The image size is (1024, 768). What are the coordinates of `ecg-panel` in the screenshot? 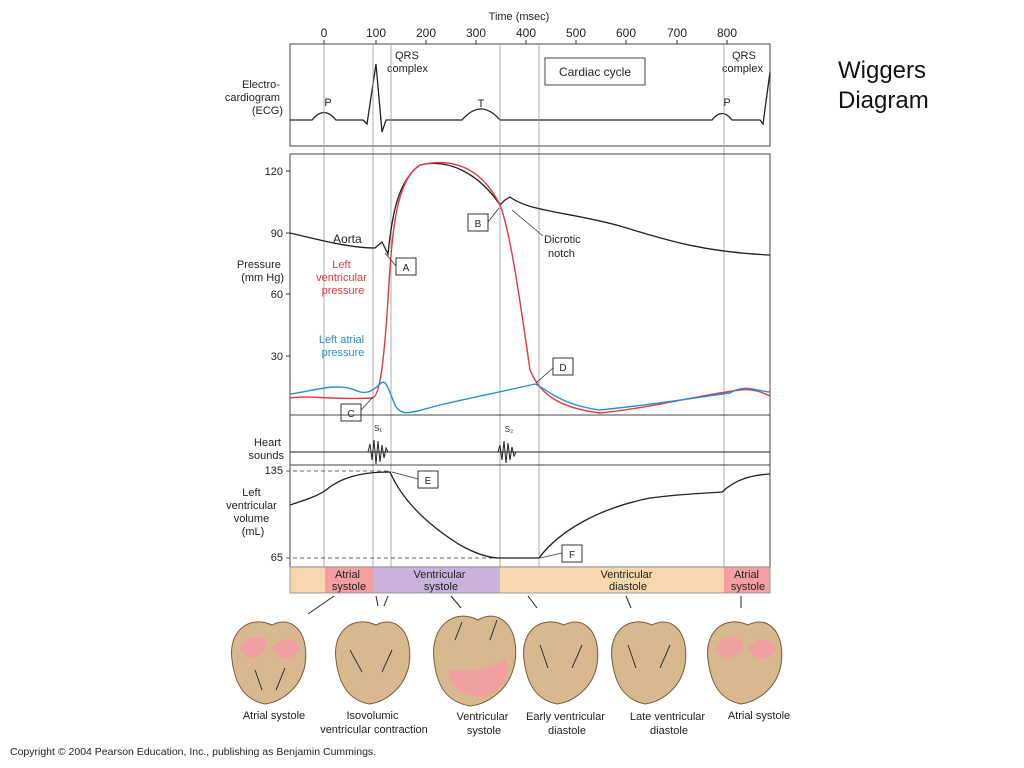 It's located at (530, 95).